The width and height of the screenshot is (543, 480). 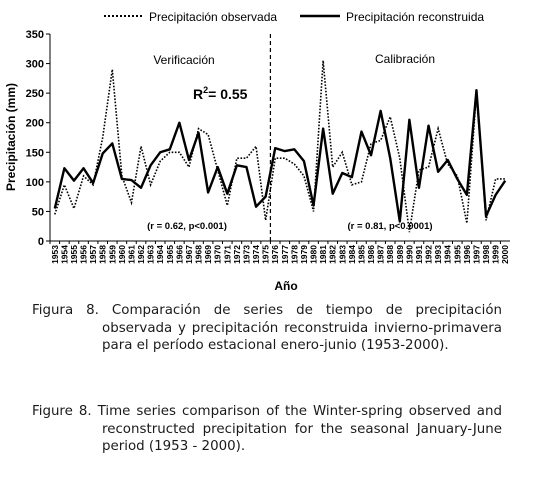 I want to click on x-tick-label: 1999, so click(x=496, y=254).